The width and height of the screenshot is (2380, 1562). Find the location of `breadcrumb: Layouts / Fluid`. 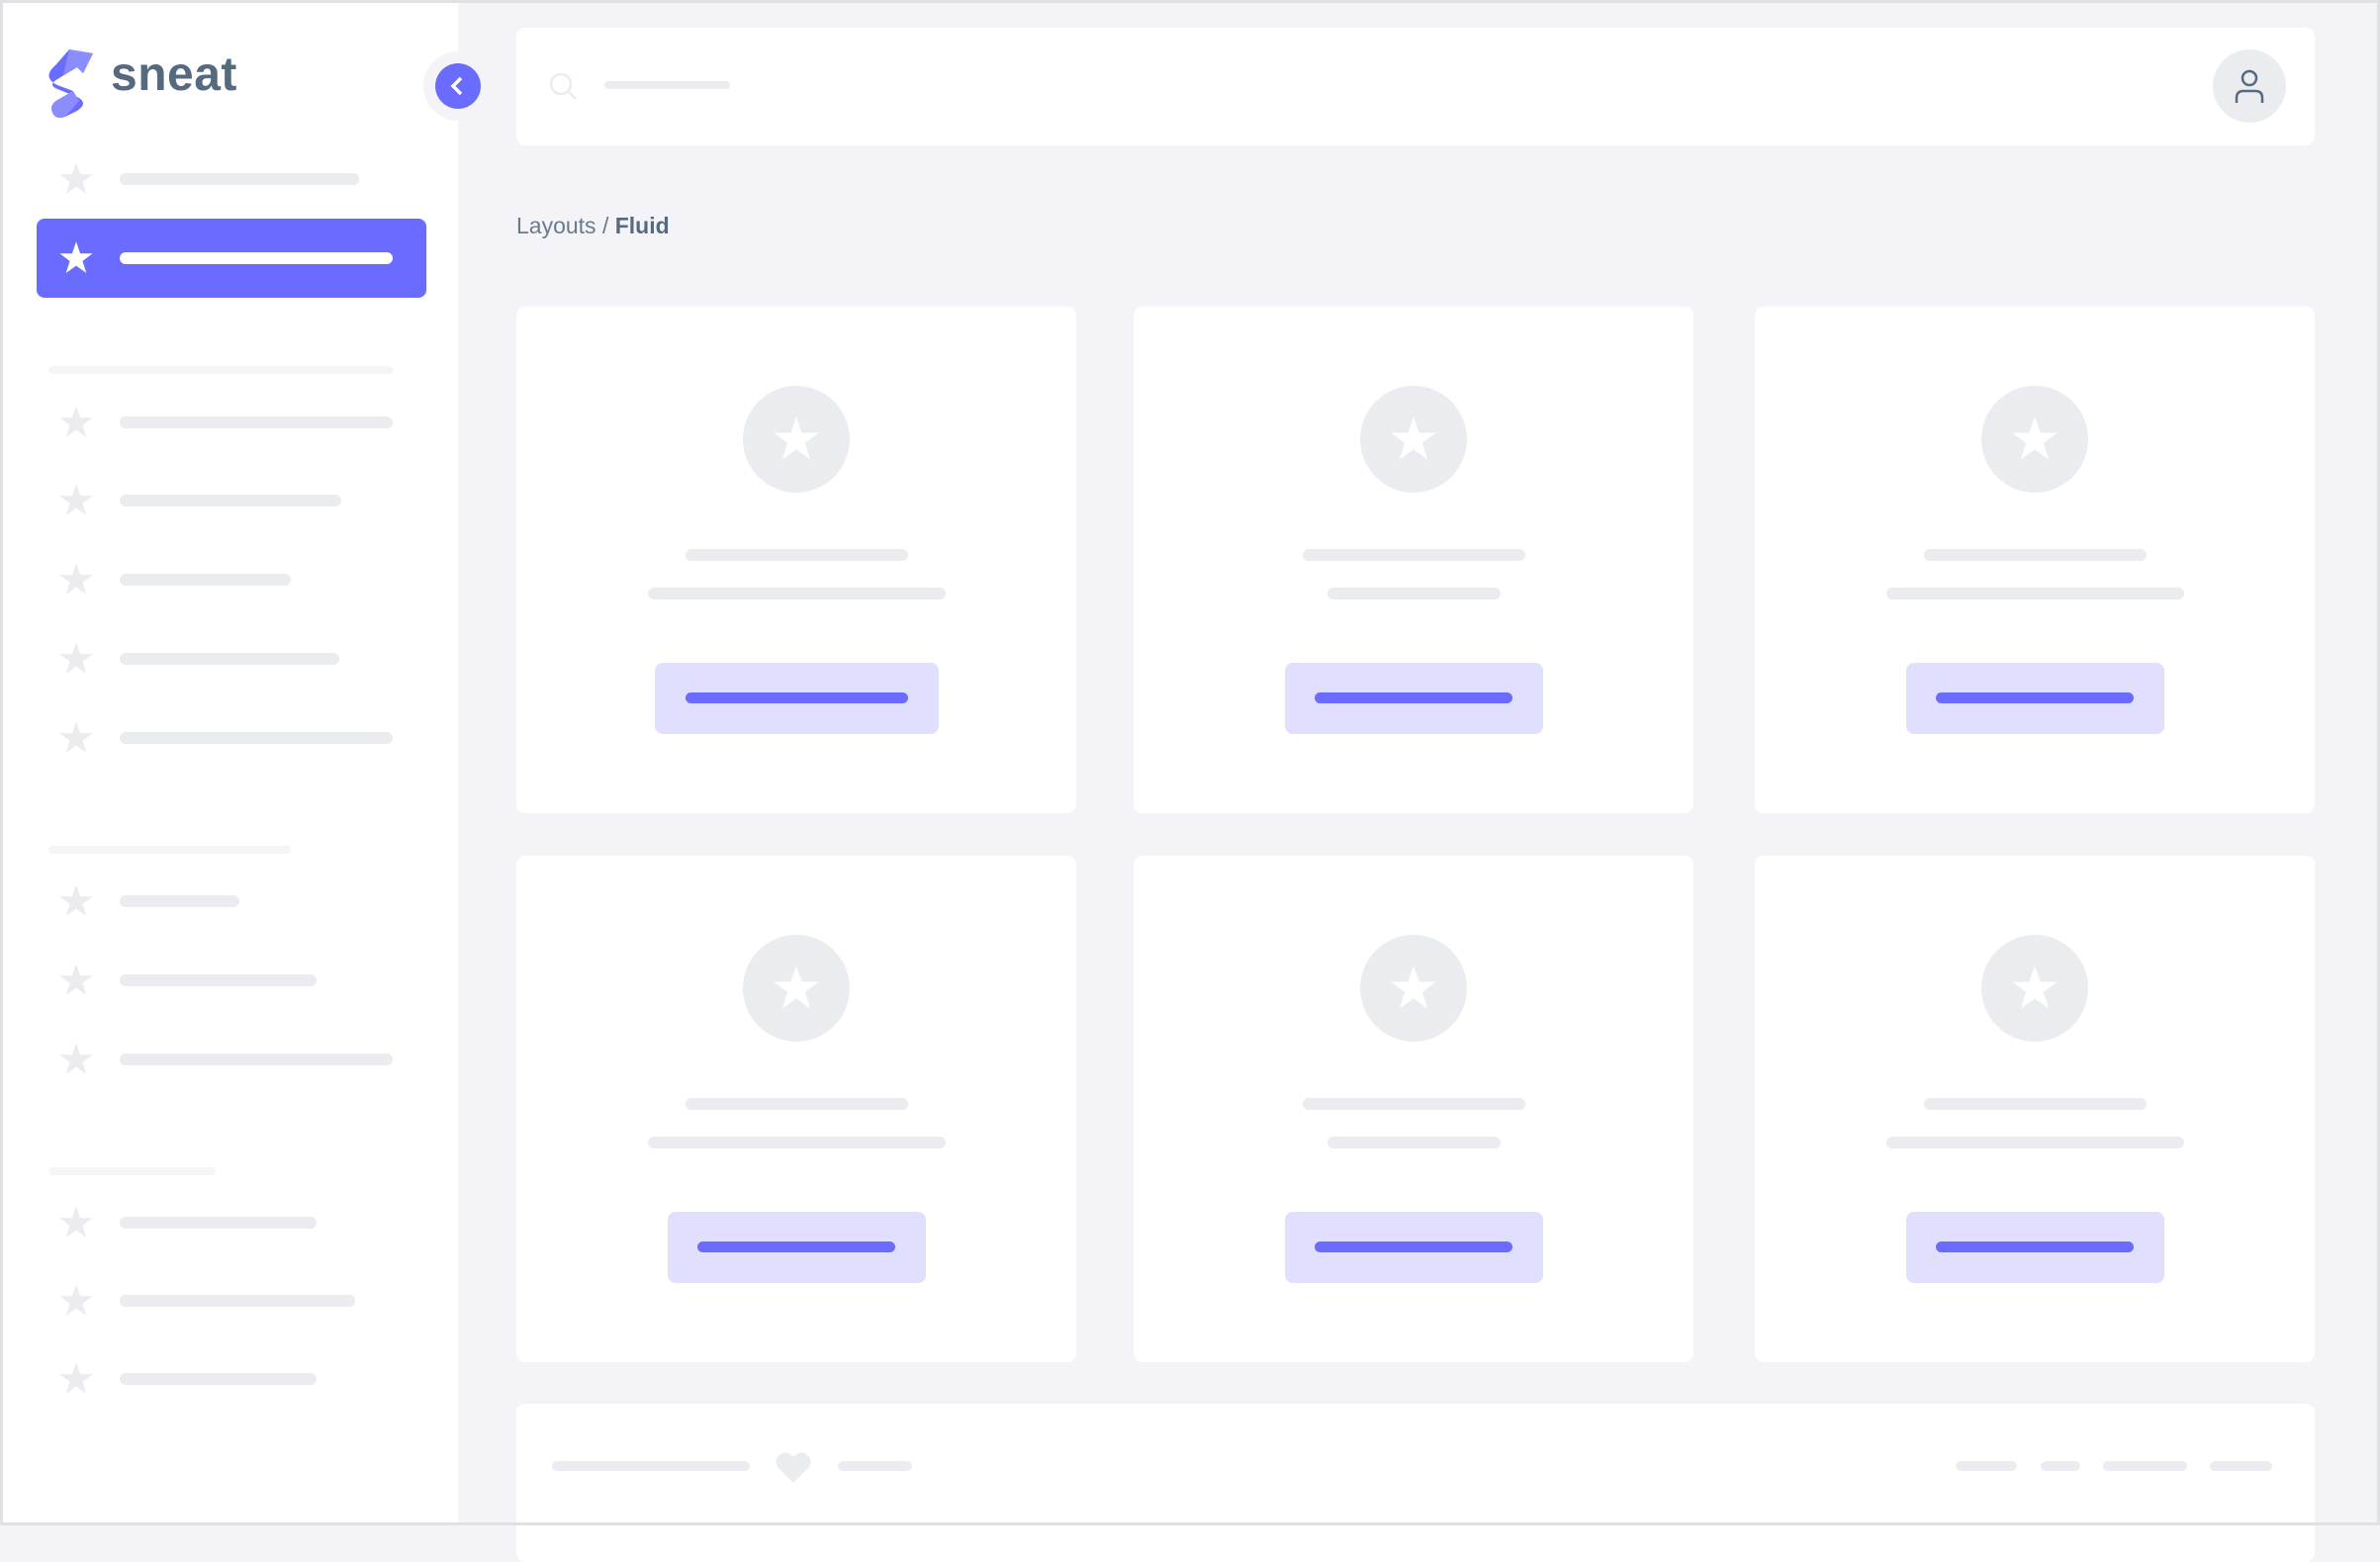

breadcrumb: Layouts / Fluid is located at coordinates (593, 226).